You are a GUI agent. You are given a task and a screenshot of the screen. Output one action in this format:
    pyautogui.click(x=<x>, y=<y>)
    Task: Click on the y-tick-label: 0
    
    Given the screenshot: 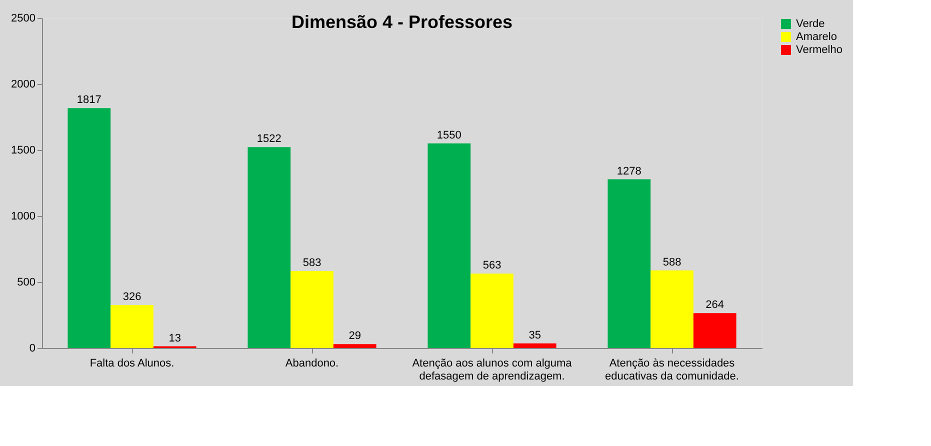 What is the action you would take?
    pyautogui.click(x=32, y=348)
    